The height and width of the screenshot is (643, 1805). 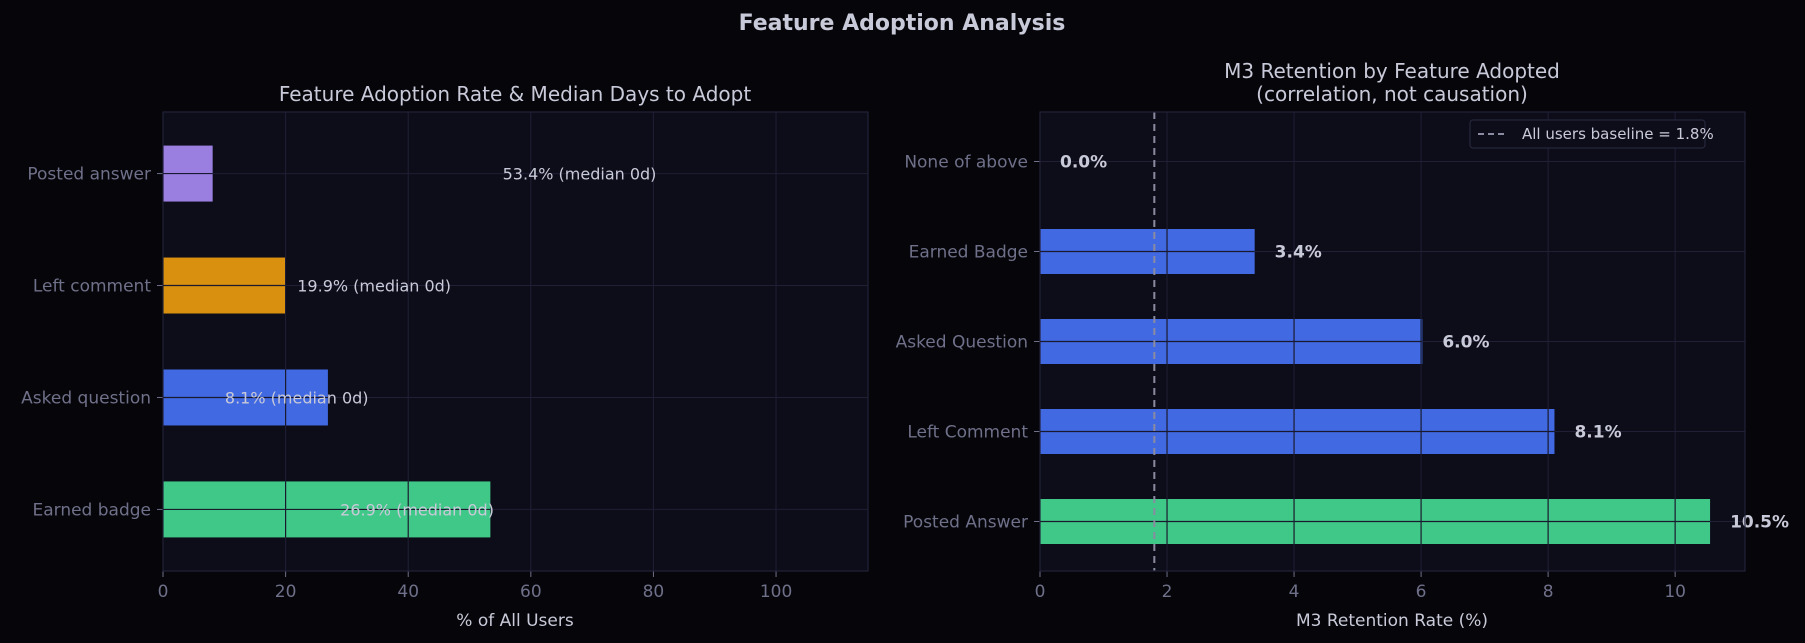 What do you see at coordinates (1360, 586) in the screenshot?
I see `retention-chart-x-ticks: 0 2 4 6 8 10` at bounding box center [1360, 586].